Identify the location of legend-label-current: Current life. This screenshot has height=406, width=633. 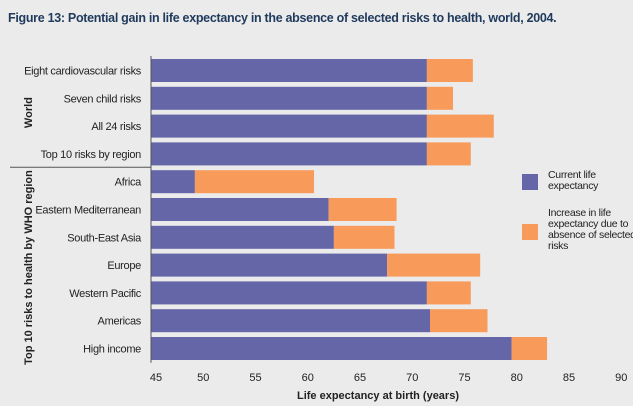
(572, 175).